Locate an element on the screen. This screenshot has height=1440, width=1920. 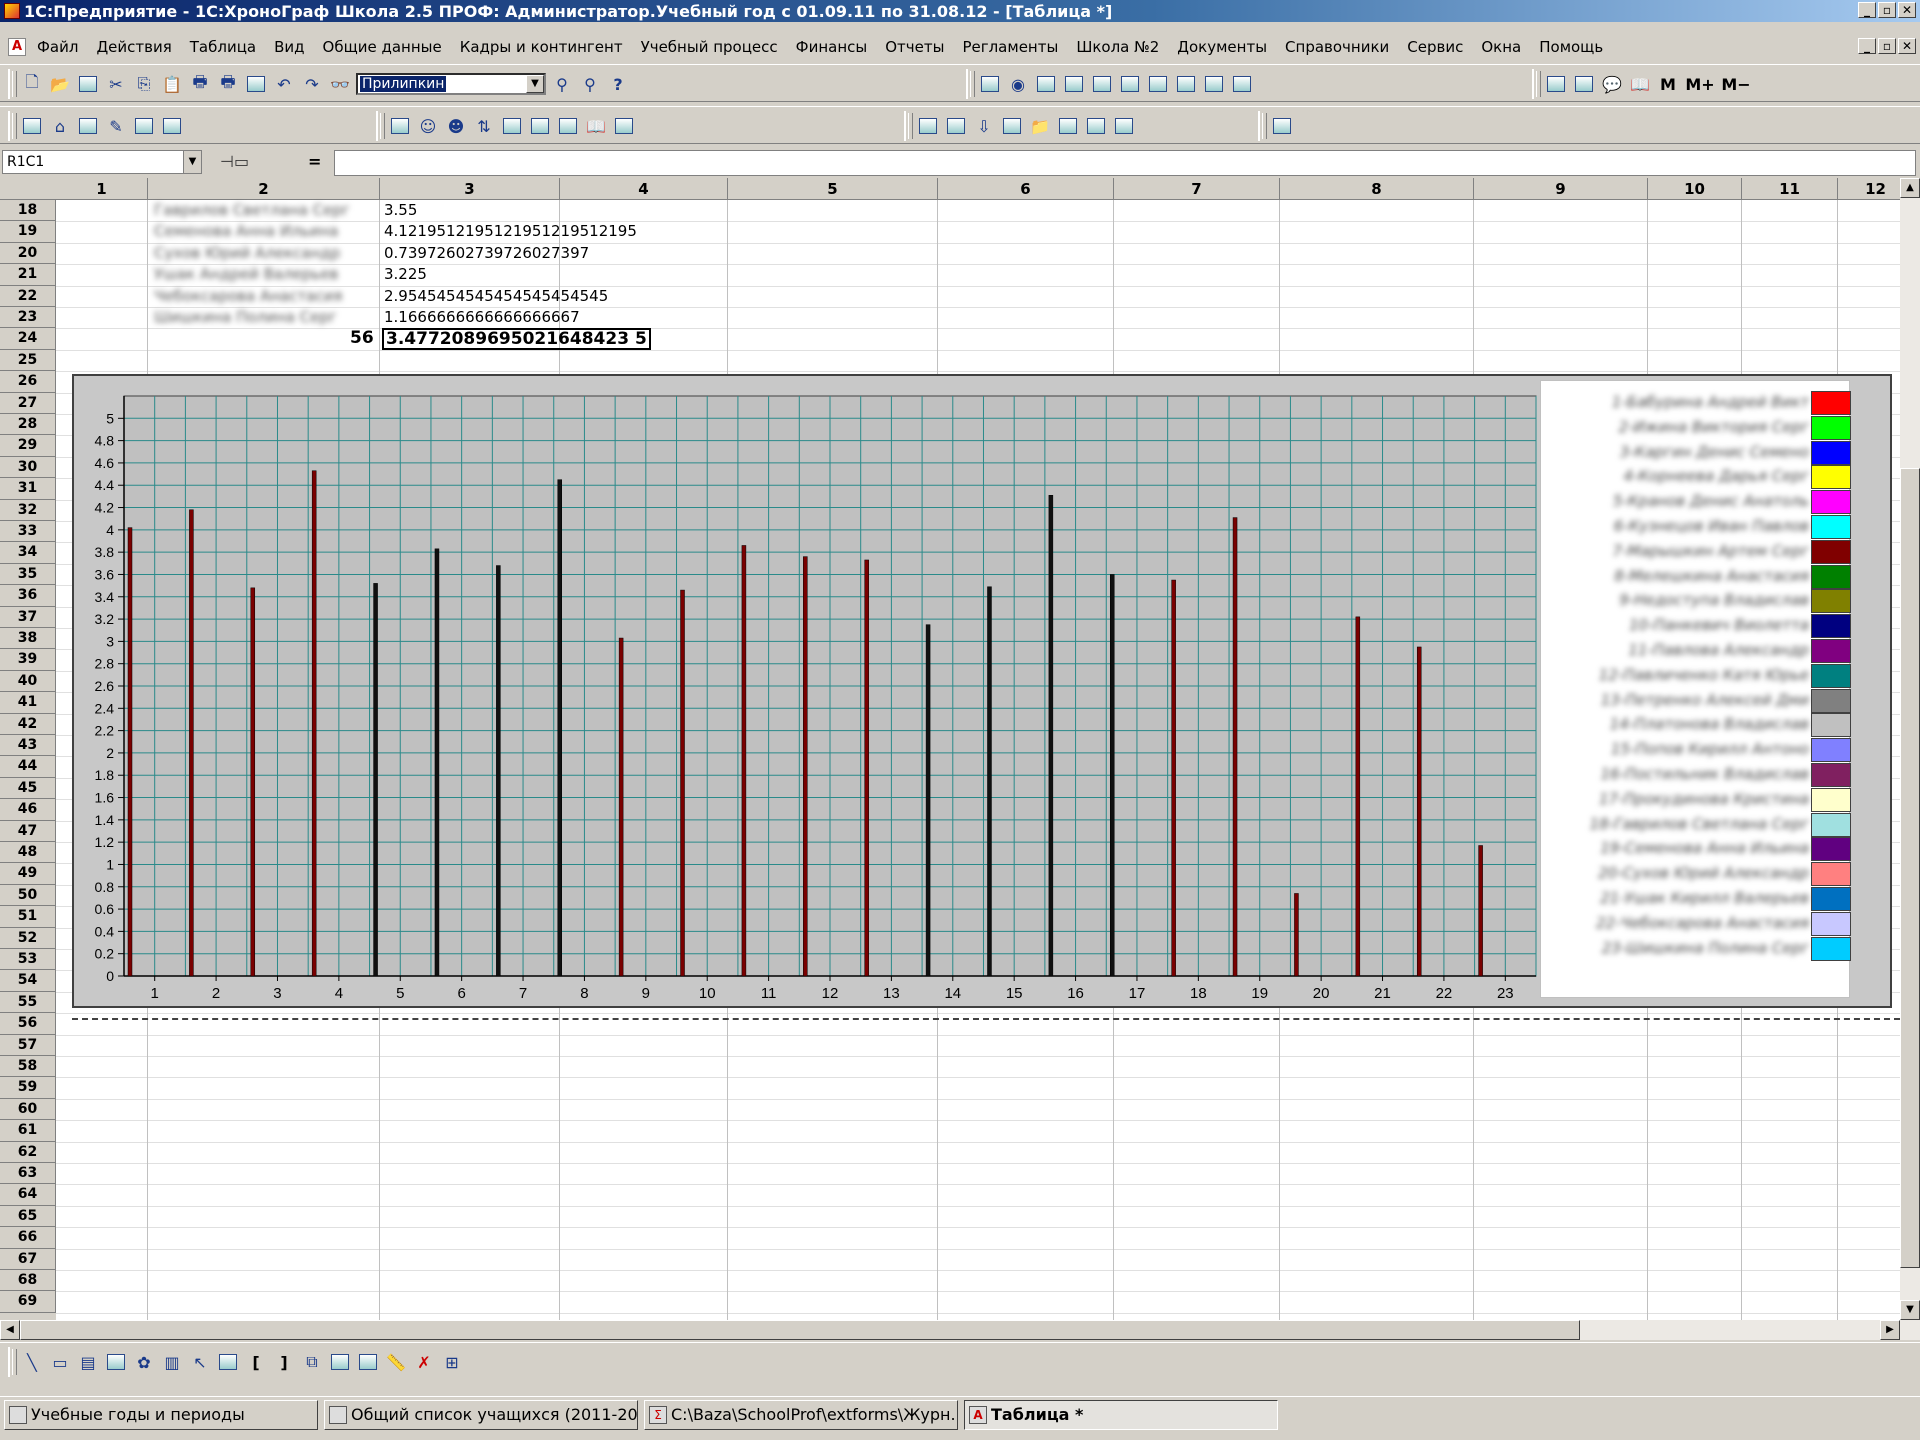
ruler-icon: 📏 is located at coordinates (396, 1362).